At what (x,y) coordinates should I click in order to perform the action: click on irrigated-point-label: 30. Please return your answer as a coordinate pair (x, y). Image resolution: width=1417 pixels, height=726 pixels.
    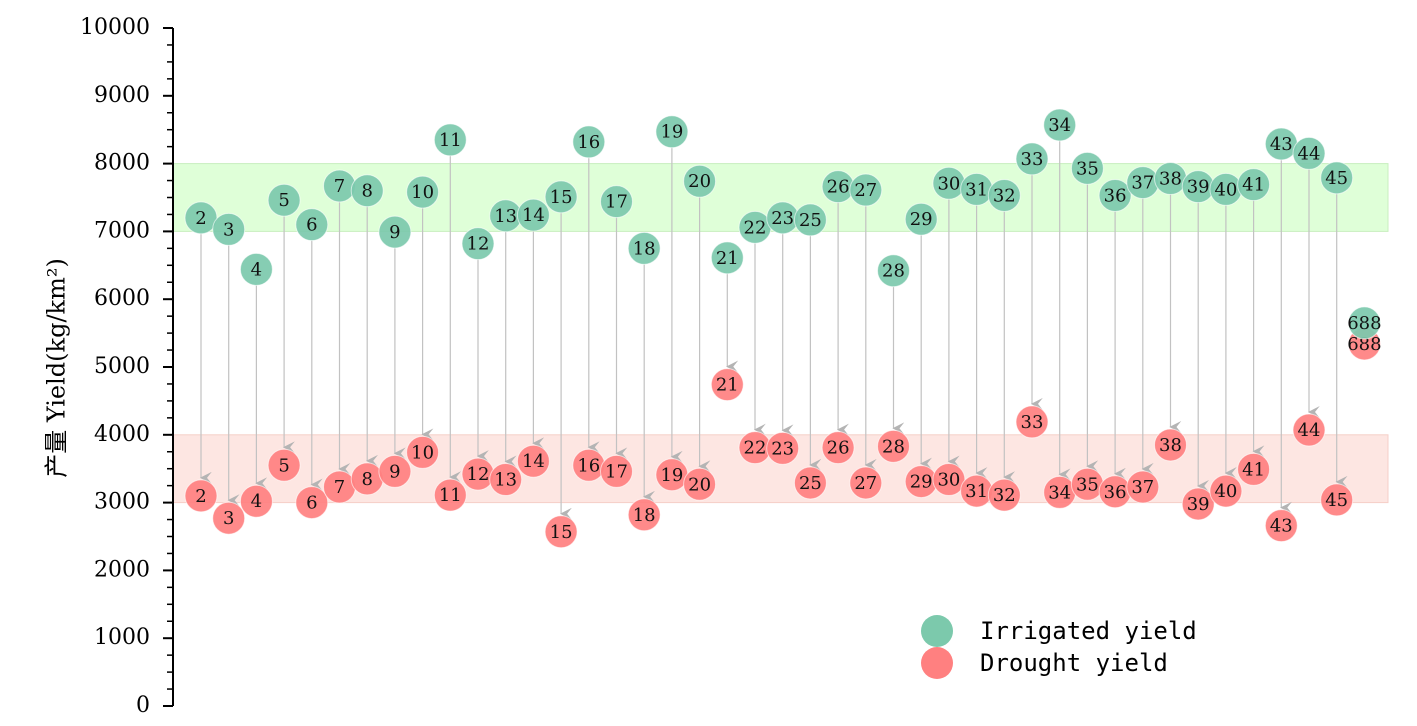
    Looking at the image, I should click on (948, 183).